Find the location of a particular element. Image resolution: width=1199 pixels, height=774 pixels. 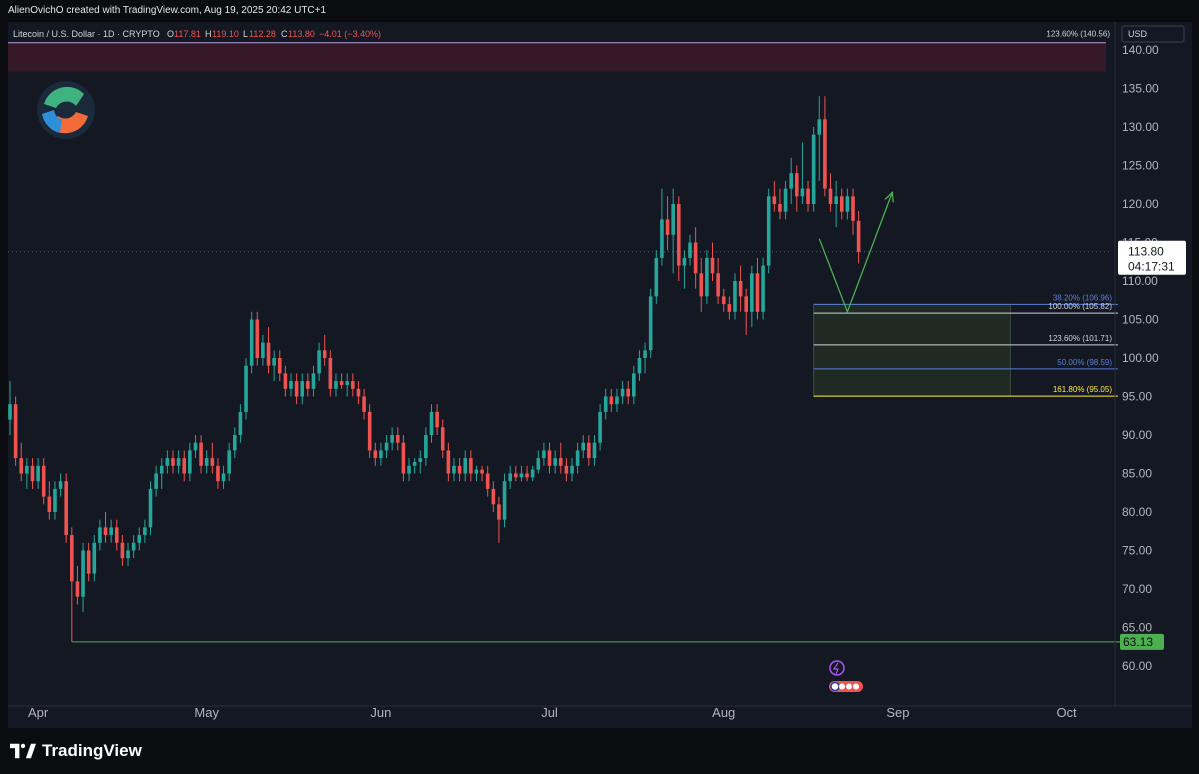

price-tick-label: 85.00 is located at coordinates (1137, 474).